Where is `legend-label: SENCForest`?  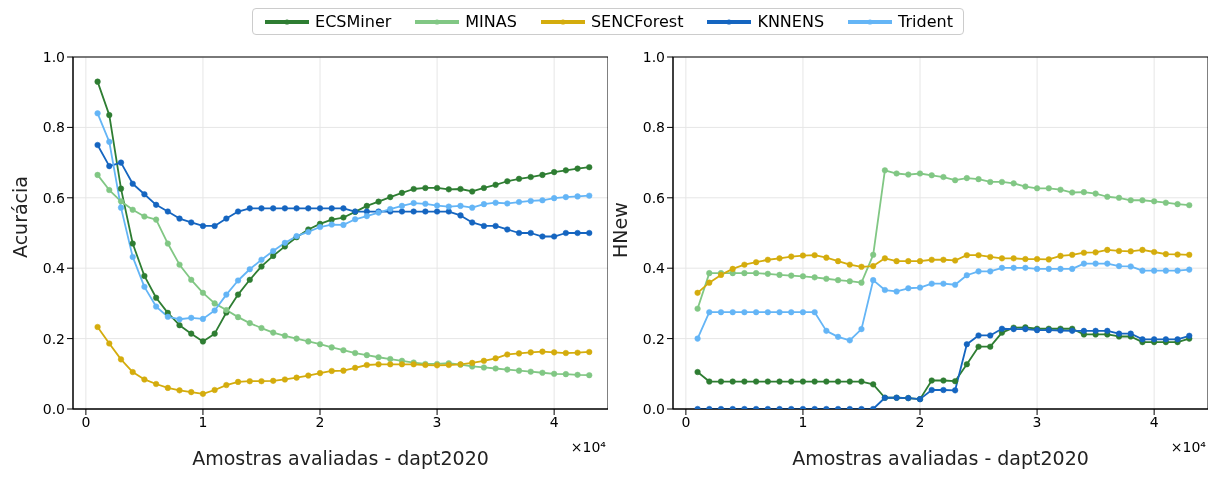
legend-label: SENCForest is located at coordinates (637, 21).